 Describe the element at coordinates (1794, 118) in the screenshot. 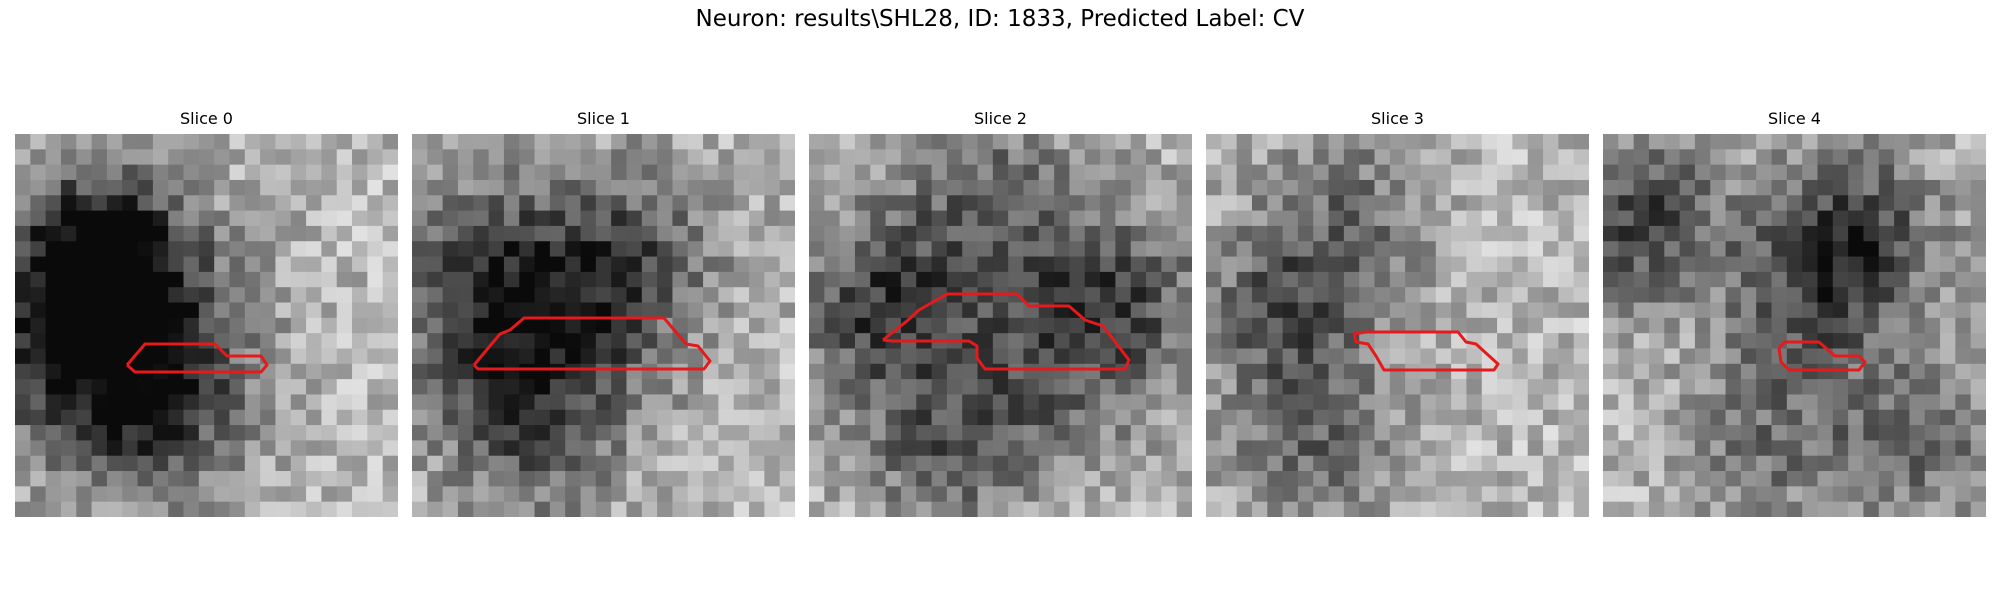

I see `slice-title: Slice 4` at that location.